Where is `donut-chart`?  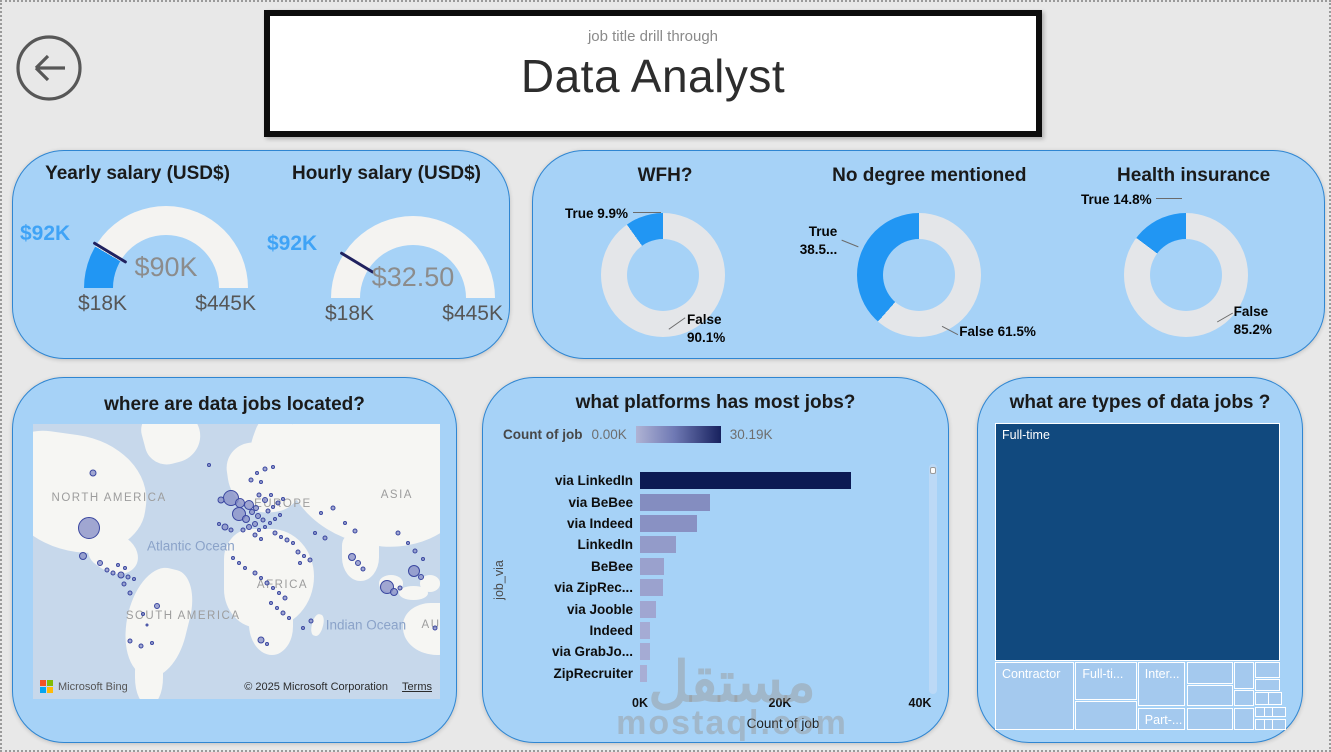
donut-chart is located at coordinates (663, 275).